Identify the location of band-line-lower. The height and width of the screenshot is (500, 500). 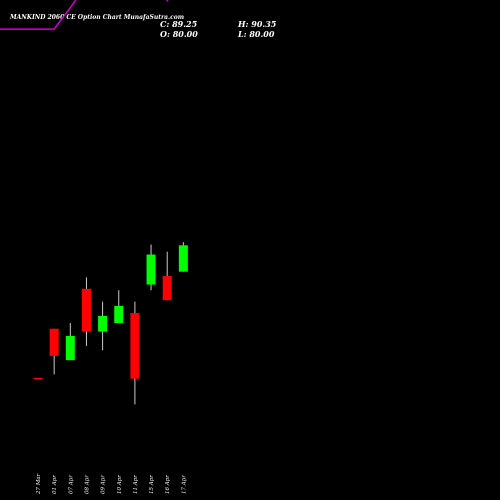
(84, 15).